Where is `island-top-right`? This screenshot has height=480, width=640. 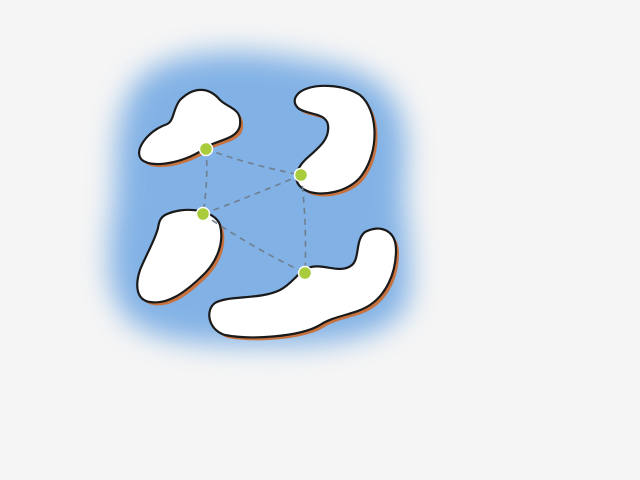
island-top-right is located at coordinates (335, 140).